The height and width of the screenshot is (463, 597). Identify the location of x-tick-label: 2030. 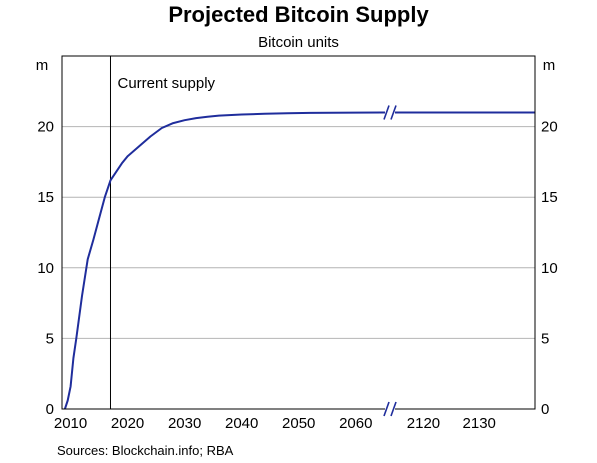
(184, 423).